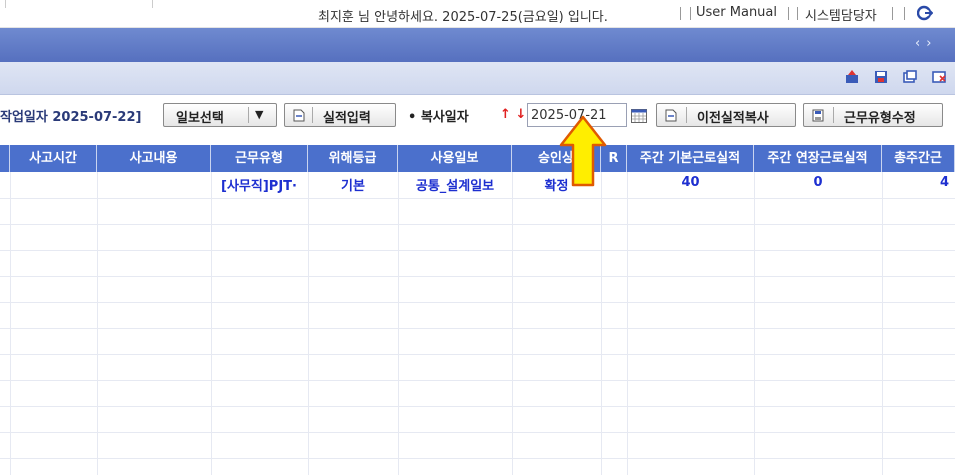 This screenshot has height=475, width=955. I want to click on chevron-down-icon: ▼, so click(259, 114).